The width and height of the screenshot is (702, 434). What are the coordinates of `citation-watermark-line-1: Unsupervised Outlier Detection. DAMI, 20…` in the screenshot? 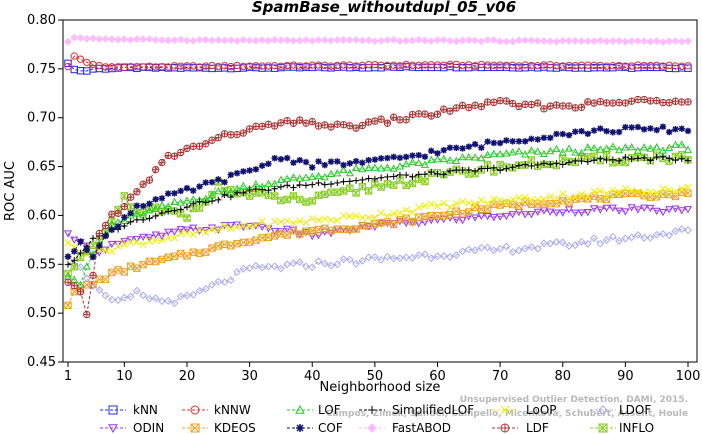 It's located at (574, 400).